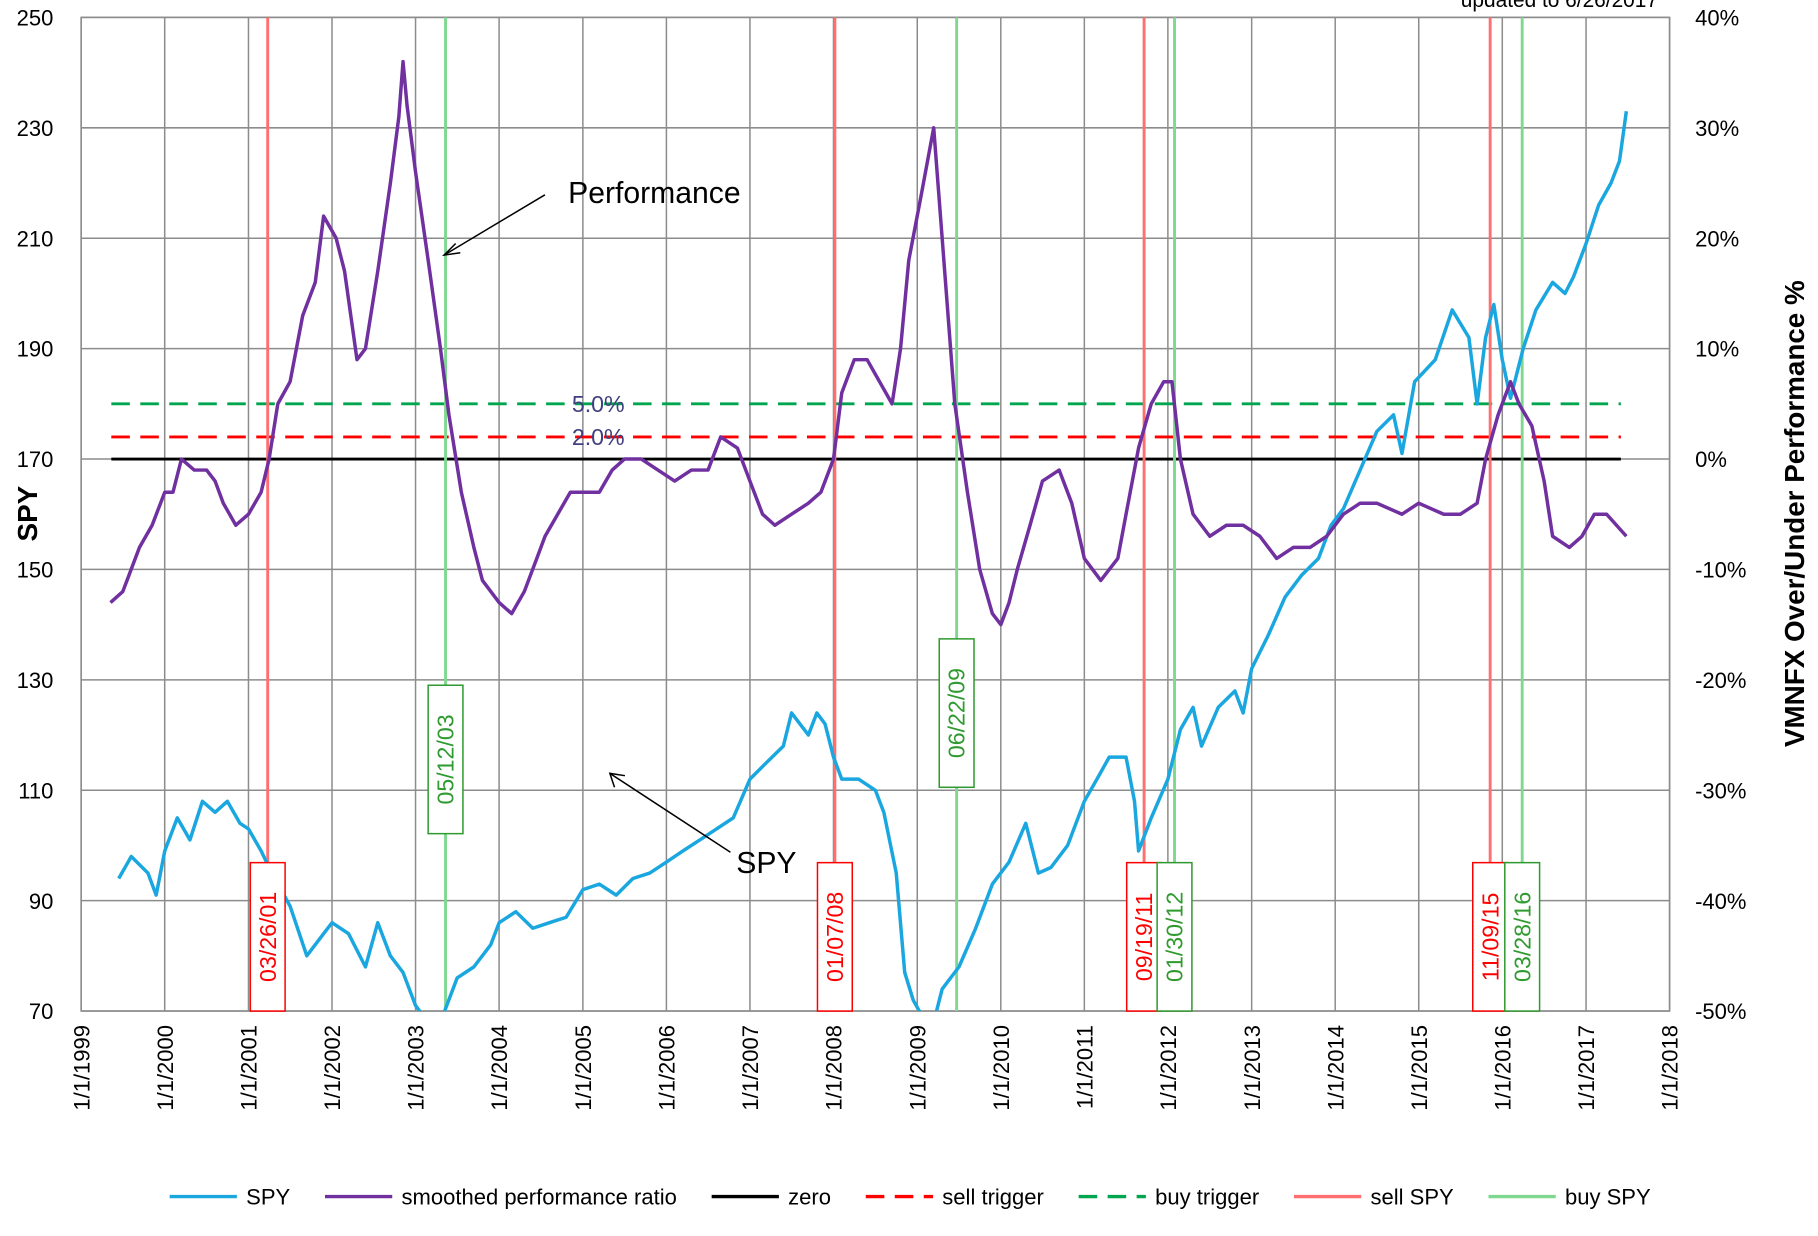 The image size is (1818, 1236). Describe the element at coordinates (1608, 1197) in the screenshot. I see `legend-label: buy SPY` at that location.